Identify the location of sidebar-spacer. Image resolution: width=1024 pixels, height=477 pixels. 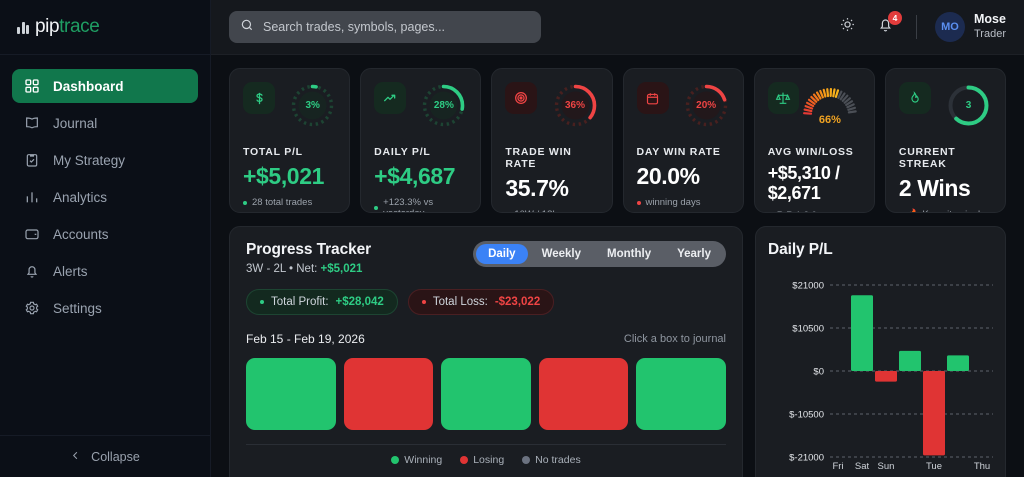
(105, 380).